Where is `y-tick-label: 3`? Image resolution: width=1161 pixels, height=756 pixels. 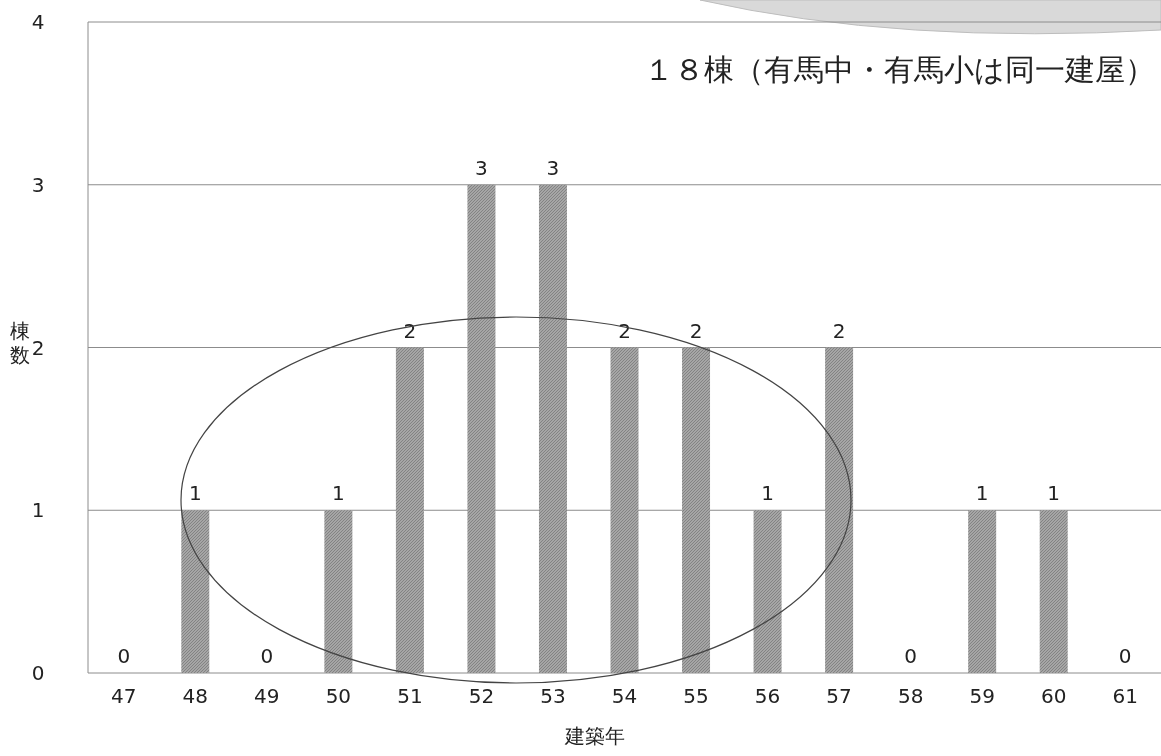 y-tick-label: 3 is located at coordinates (38, 184).